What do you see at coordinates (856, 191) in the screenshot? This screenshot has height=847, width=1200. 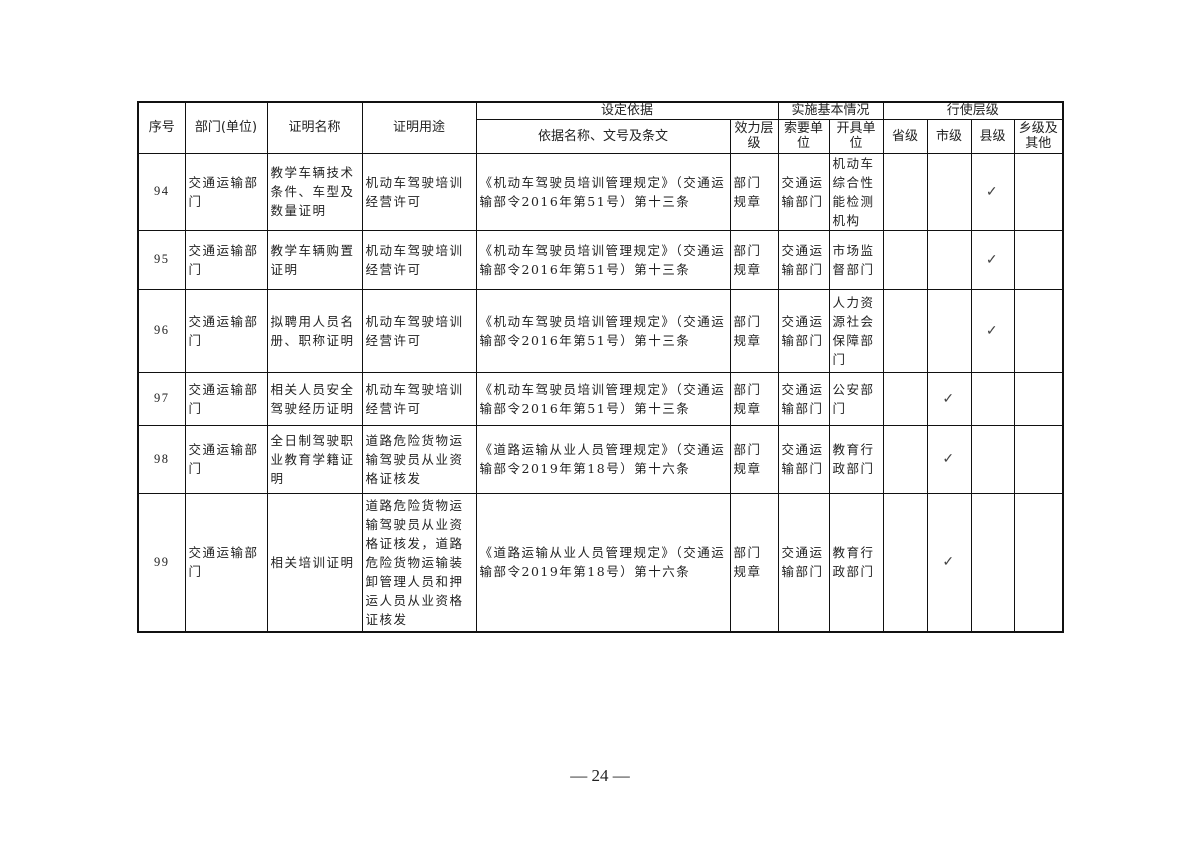 I see `cell-issue: 机动车综合性能检测机构` at bounding box center [856, 191].